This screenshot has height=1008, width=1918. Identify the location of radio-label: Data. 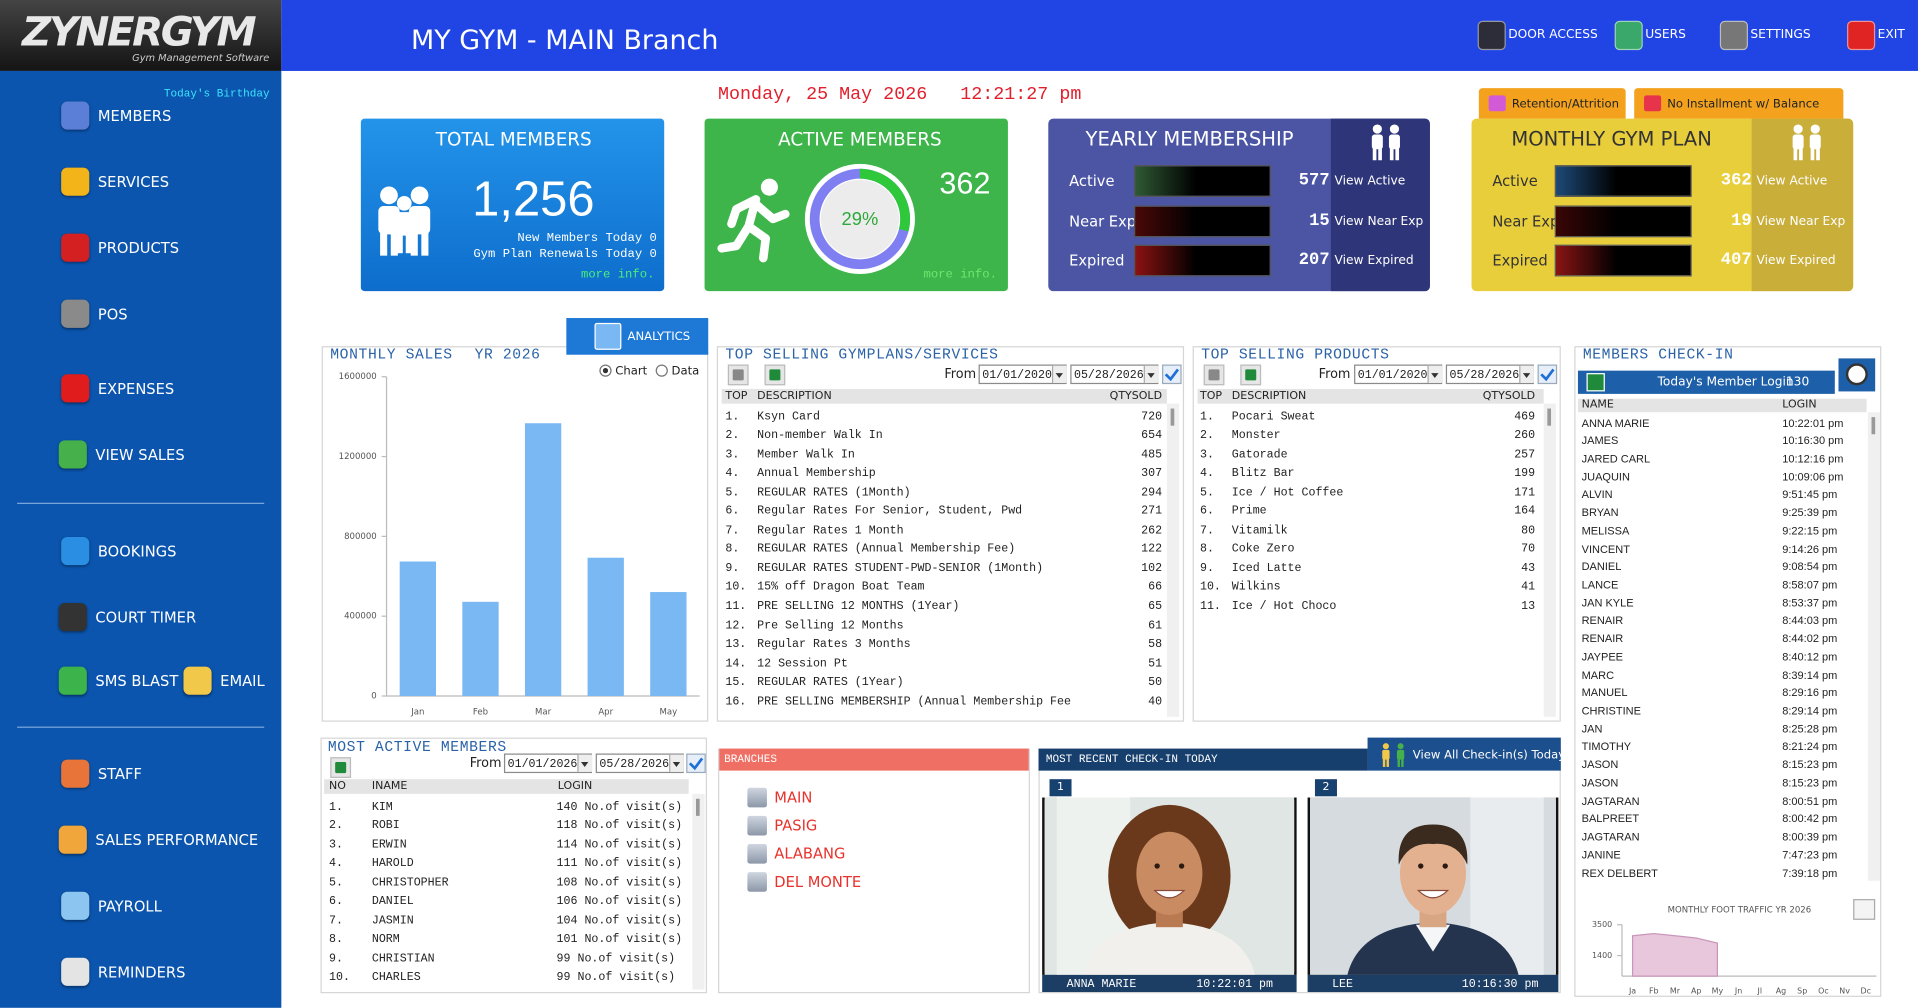
(685, 370).